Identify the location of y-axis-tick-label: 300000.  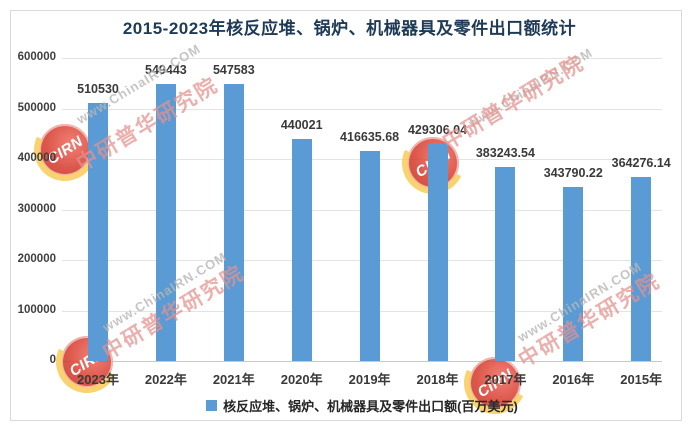
(36, 208).